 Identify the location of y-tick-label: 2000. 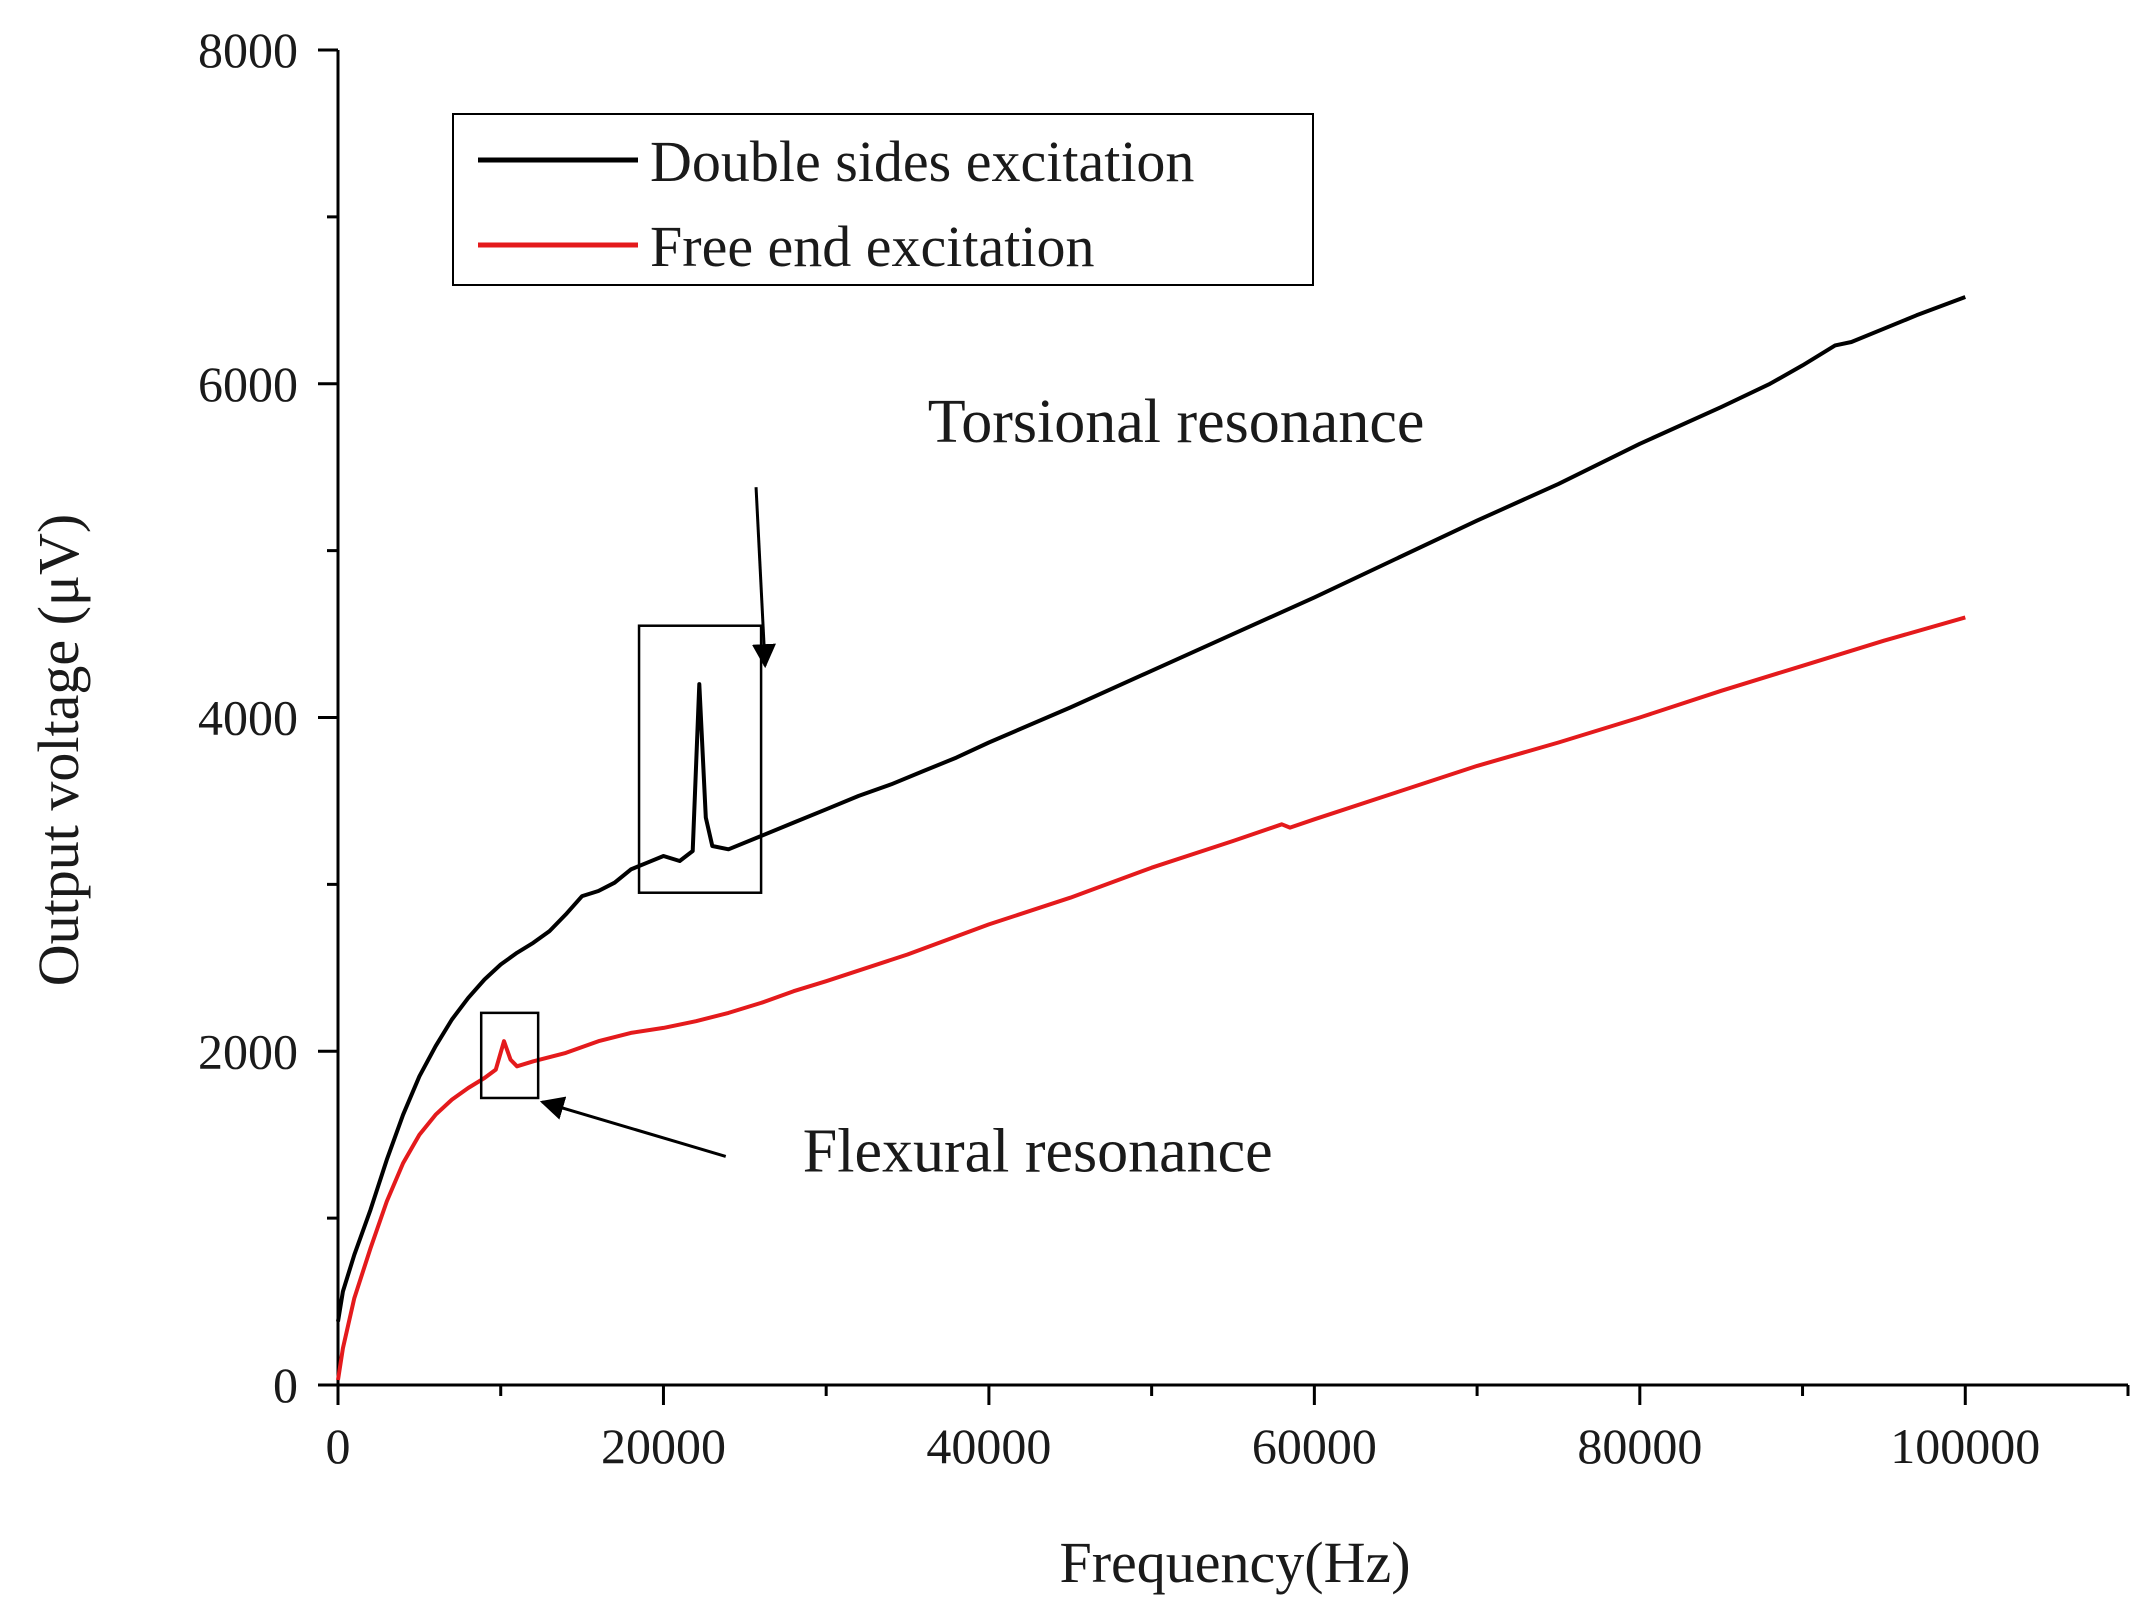
(248, 1051).